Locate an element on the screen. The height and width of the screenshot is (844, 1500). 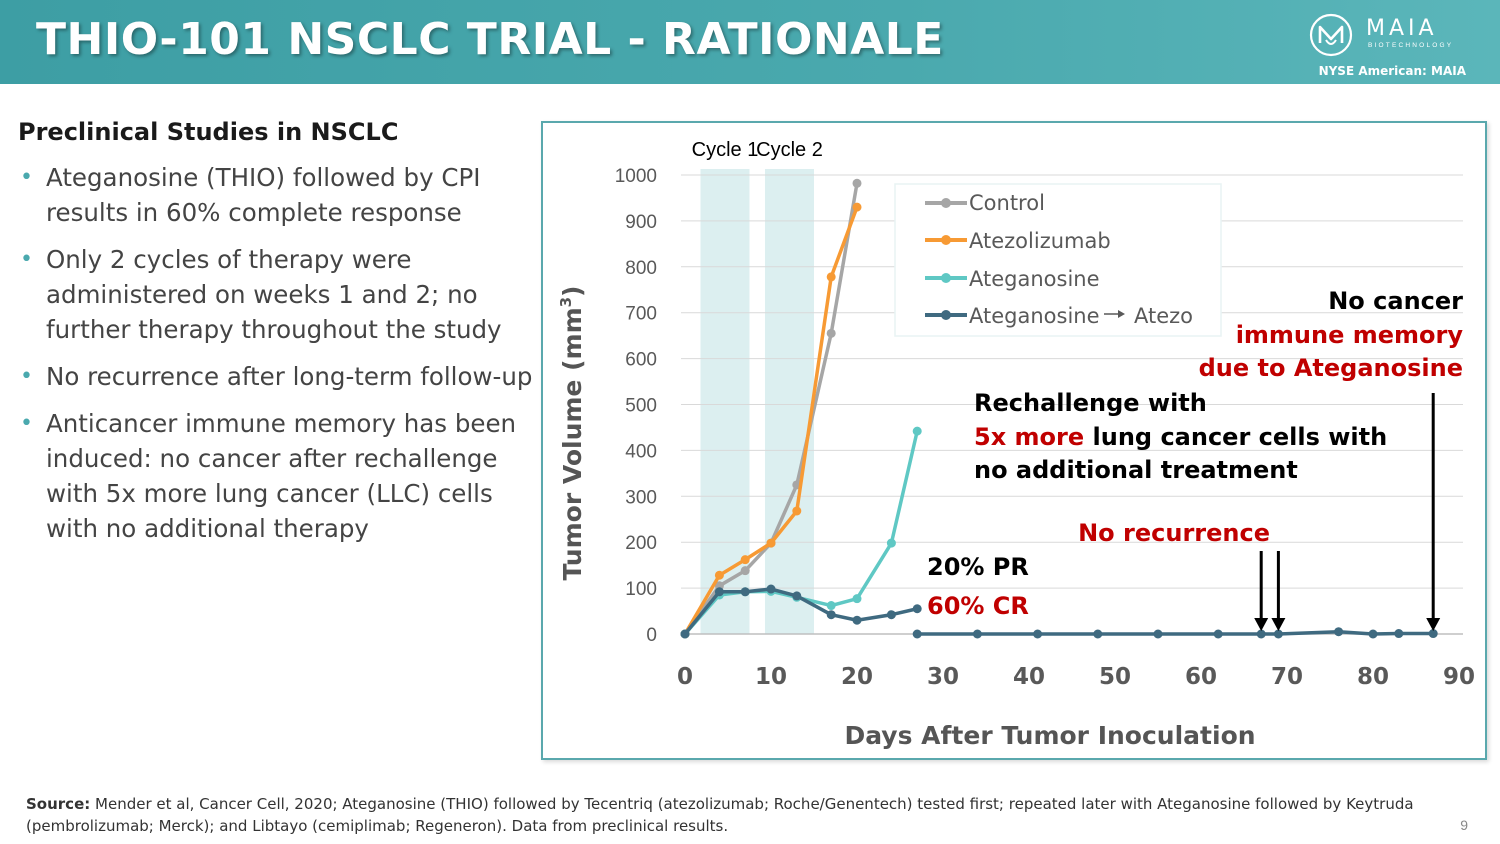
source-label: Source: is located at coordinates (58, 804).